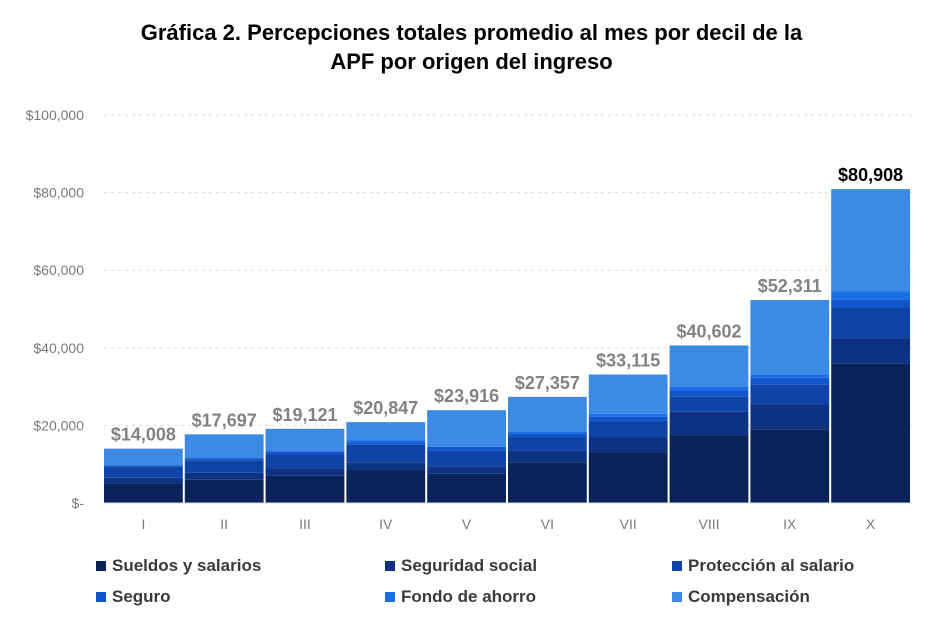 This screenshot has height=621, width=943. Describe the element at coordinates (224, 420) in the screenshot. I see `bar-total-label: $17,697` at that location.